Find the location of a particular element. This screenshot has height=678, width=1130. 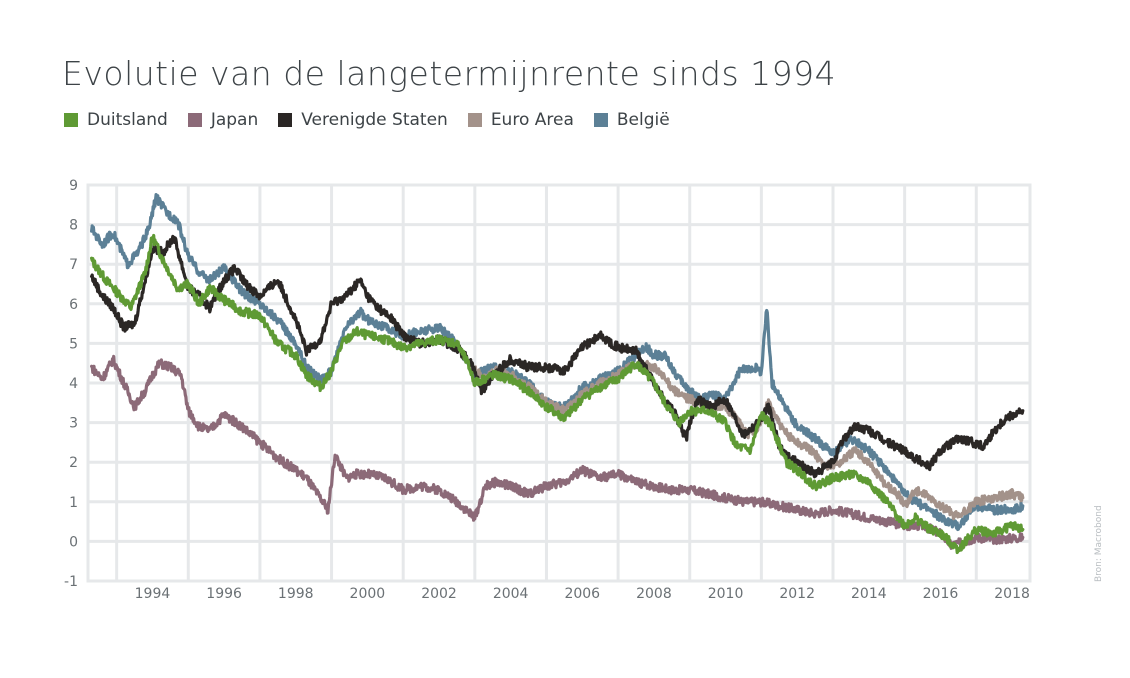

x-tick-label: 2010 is located at coordinates (726, 594).